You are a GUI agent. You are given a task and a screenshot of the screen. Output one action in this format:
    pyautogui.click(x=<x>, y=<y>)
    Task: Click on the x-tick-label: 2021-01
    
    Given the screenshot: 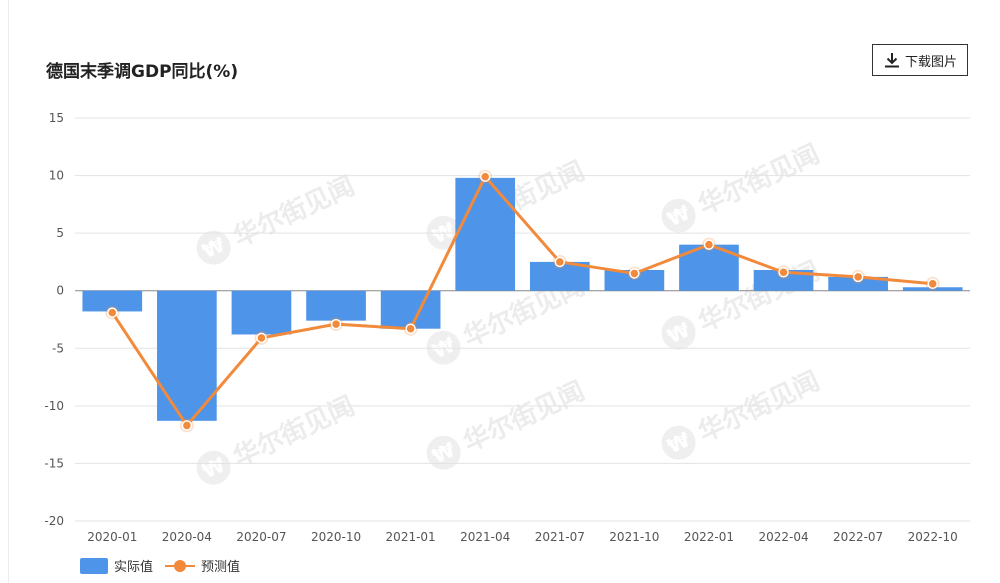 What is the action you would take?
    pyautogui.click(x=411, y=537)
    